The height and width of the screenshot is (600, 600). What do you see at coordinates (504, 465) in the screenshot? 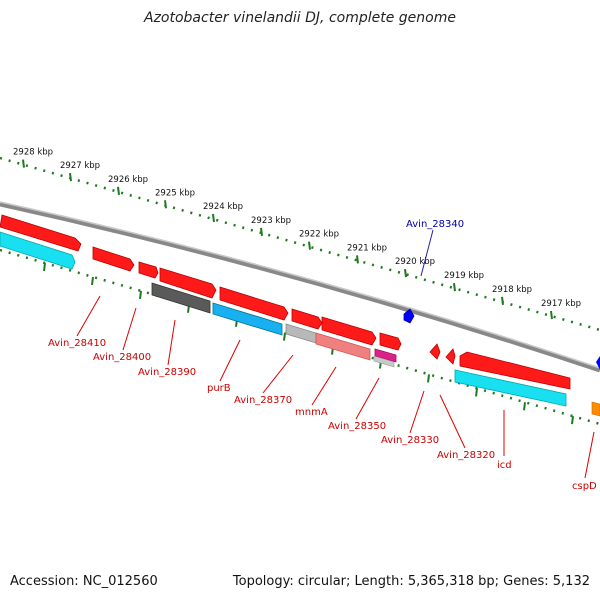
I see `gene-label-icd: icd` at bounding box center [504, 465].